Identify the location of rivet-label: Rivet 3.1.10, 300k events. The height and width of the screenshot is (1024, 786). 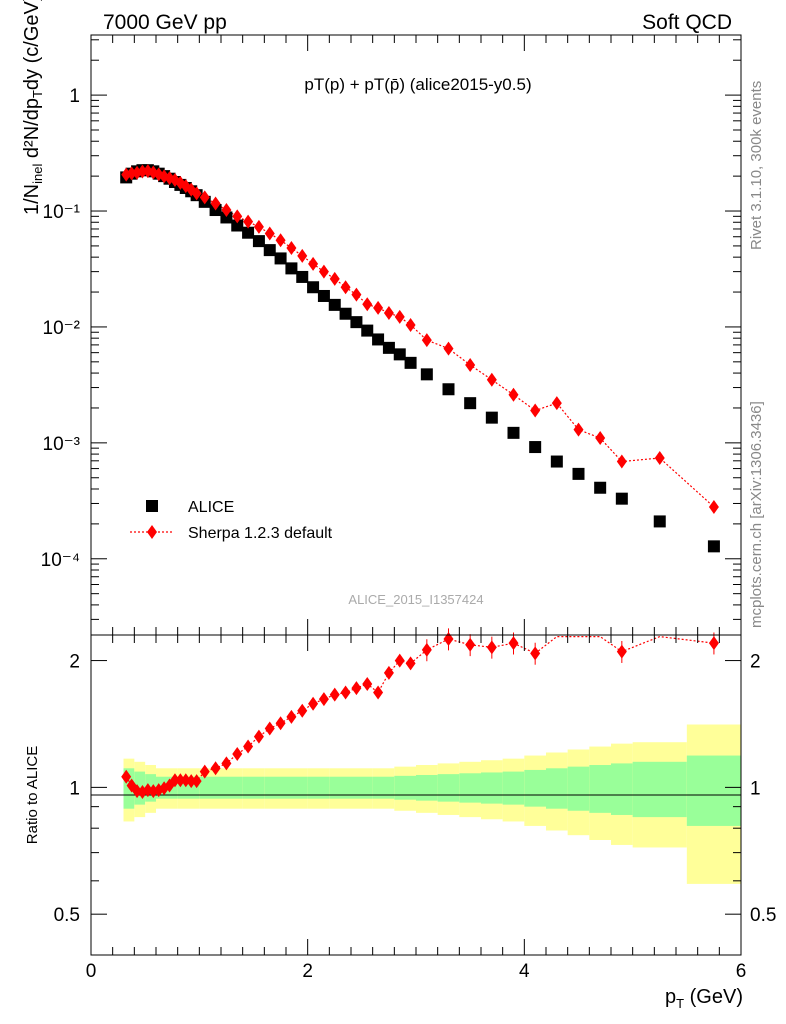
(756, 165).